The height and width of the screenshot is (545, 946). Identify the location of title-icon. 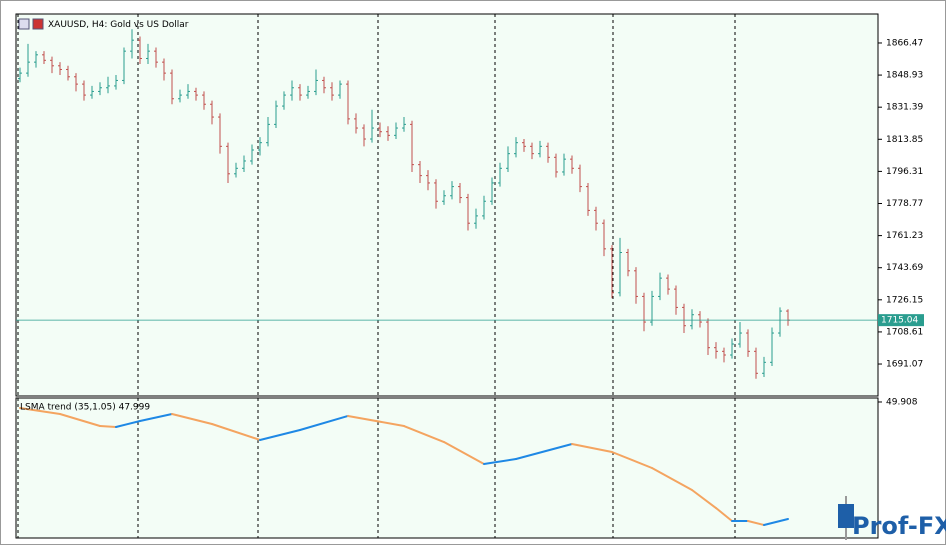
(31, 24).